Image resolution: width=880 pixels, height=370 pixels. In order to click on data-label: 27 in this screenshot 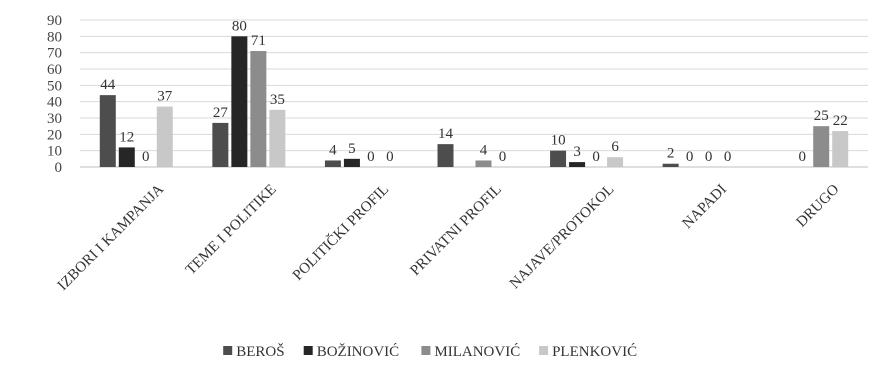, I will do `click(221, 113)`.